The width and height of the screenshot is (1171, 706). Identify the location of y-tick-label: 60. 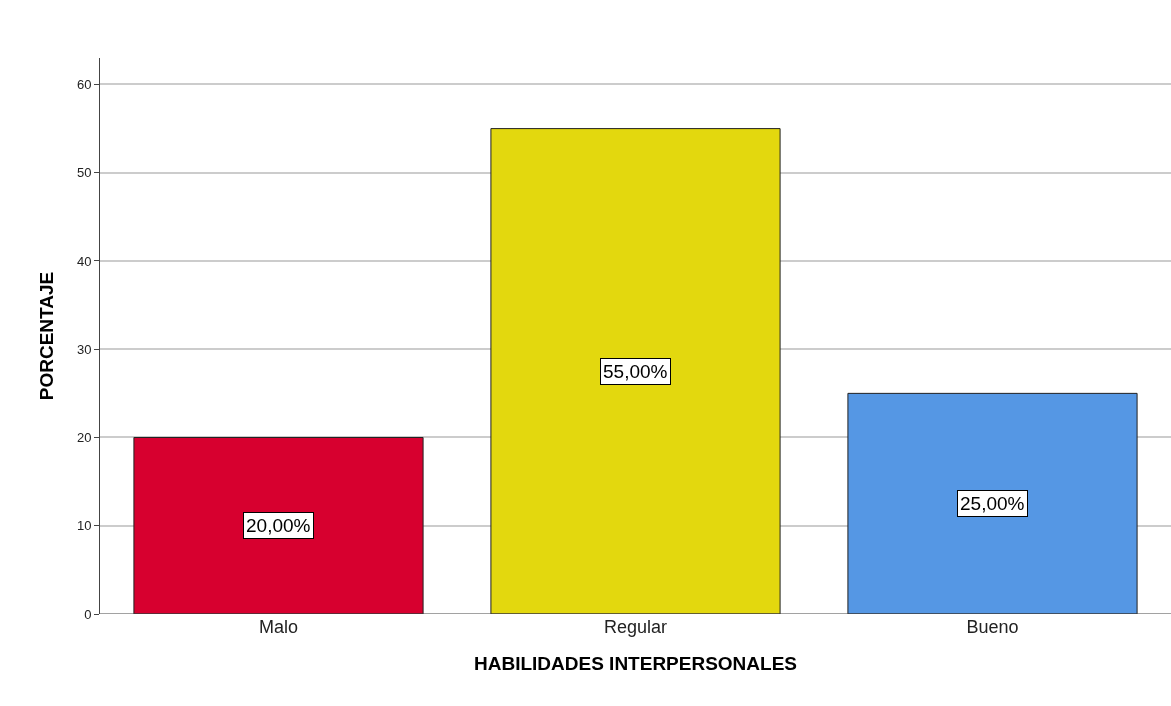
(84, 85).